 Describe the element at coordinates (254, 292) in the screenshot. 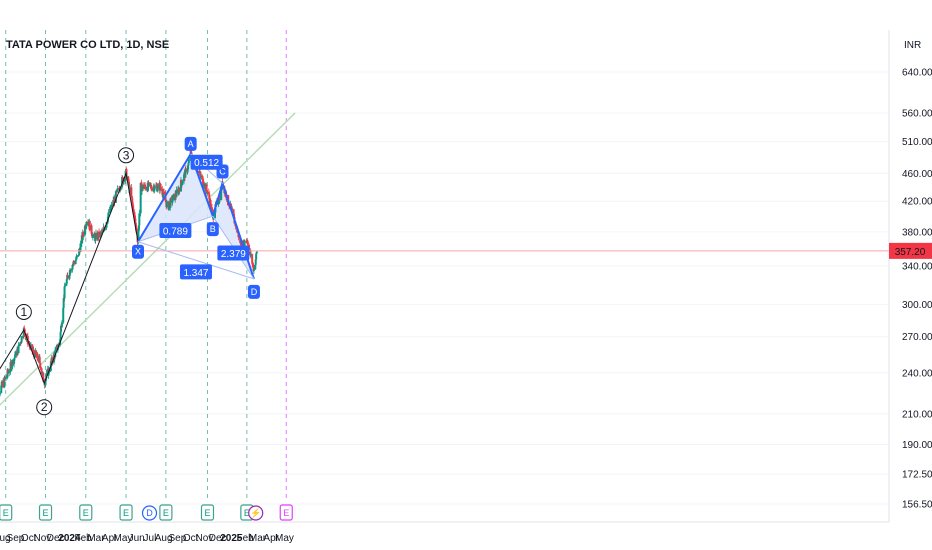

I see `pattern-point-D: D` at that location.